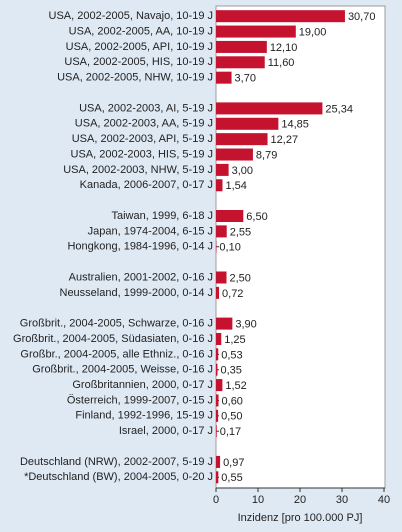 This screenshot has width=402, height=532. I want to click on x-tick-label: 30, so click(342, 500).